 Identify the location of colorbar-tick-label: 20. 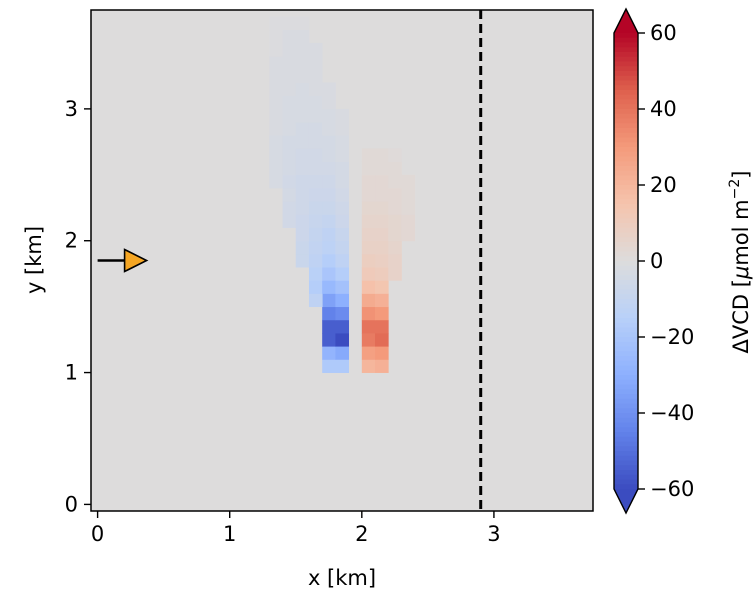
(663, 185).